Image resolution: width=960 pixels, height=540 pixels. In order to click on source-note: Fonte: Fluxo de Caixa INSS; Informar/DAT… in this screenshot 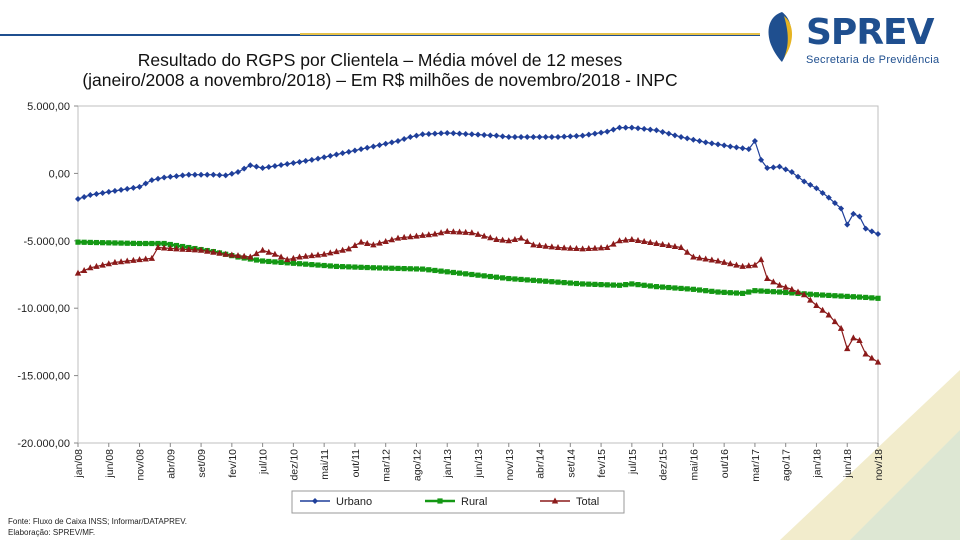, I will do `click(97, 527)`.